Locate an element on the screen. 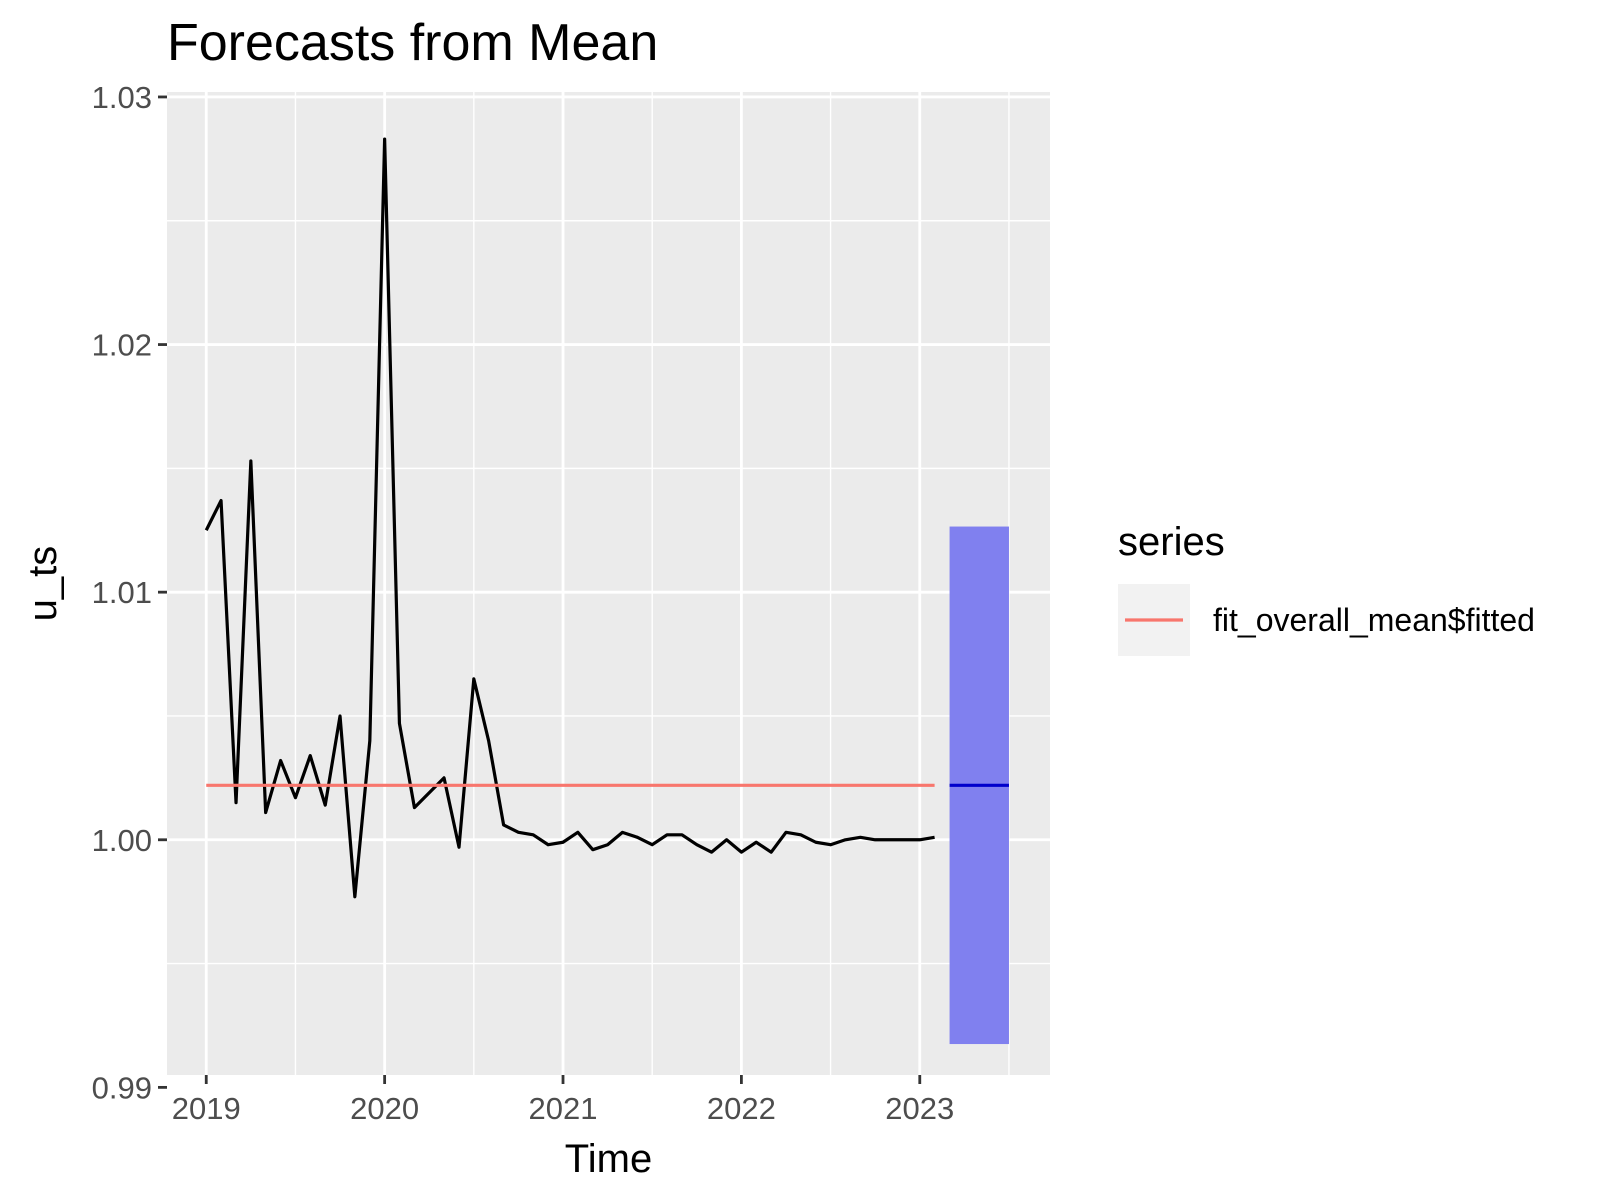  y-axis-title: u_ts is located at coordinates (43, 584).